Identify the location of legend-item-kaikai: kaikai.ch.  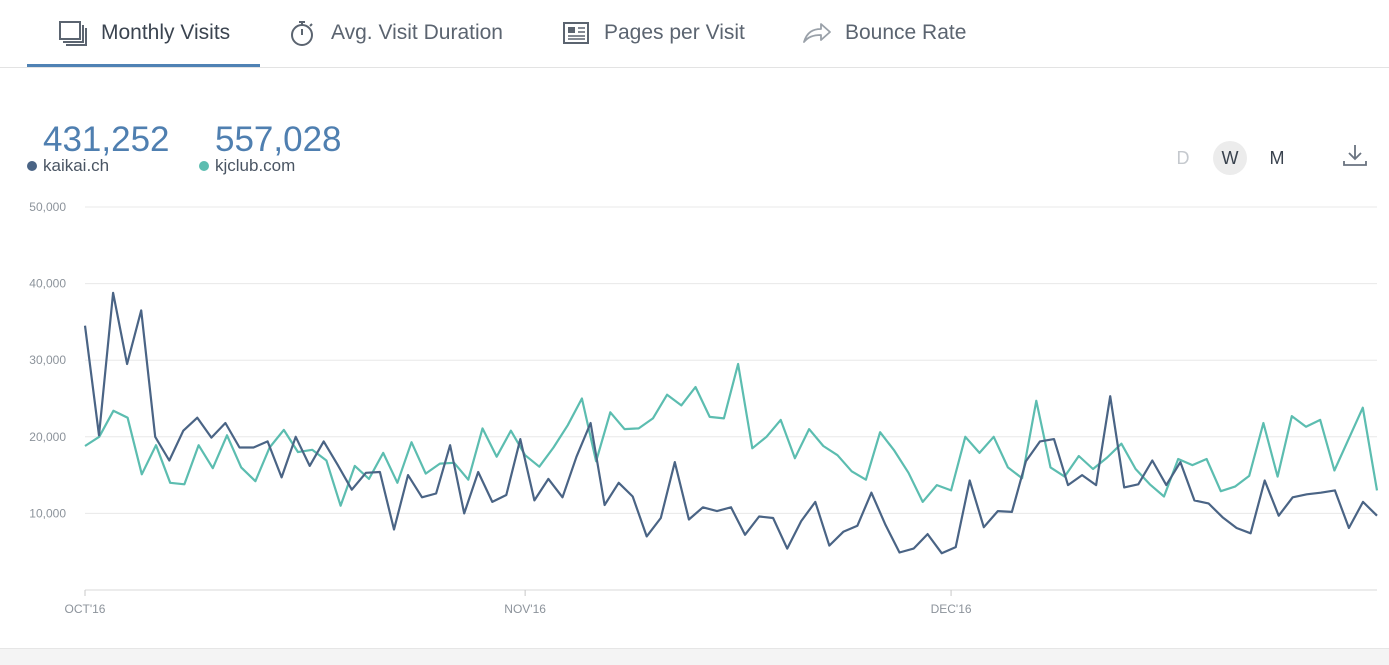
(98, 166).